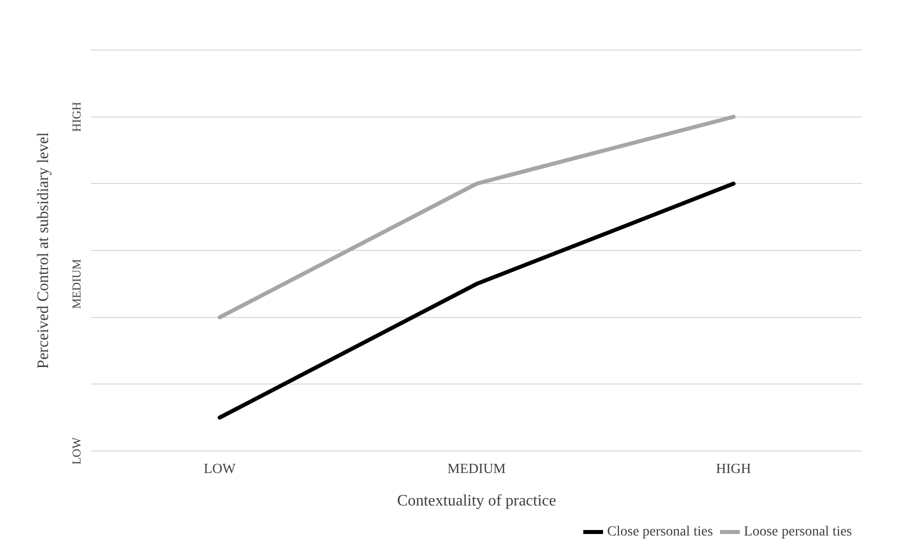  I want to click on x-tick-label: HIGH, so click(734, 470).